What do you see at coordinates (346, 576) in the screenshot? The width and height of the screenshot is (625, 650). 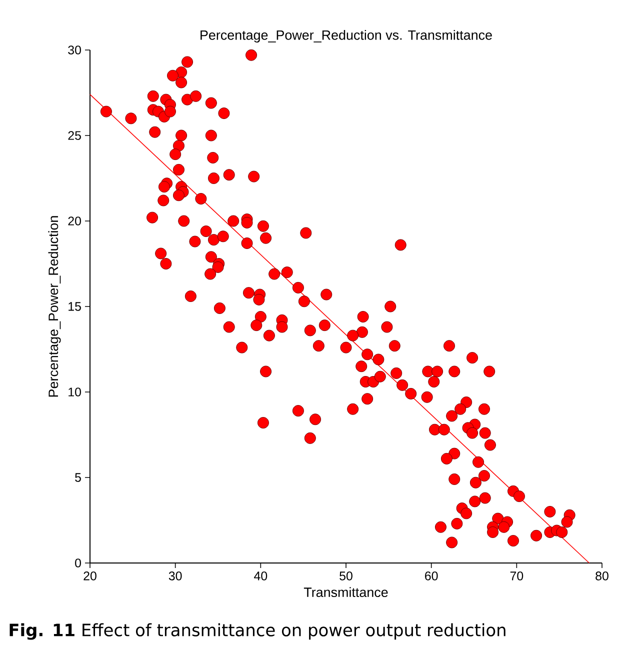 I see `x-tick-label: 50` at bounding box center [346, 576].